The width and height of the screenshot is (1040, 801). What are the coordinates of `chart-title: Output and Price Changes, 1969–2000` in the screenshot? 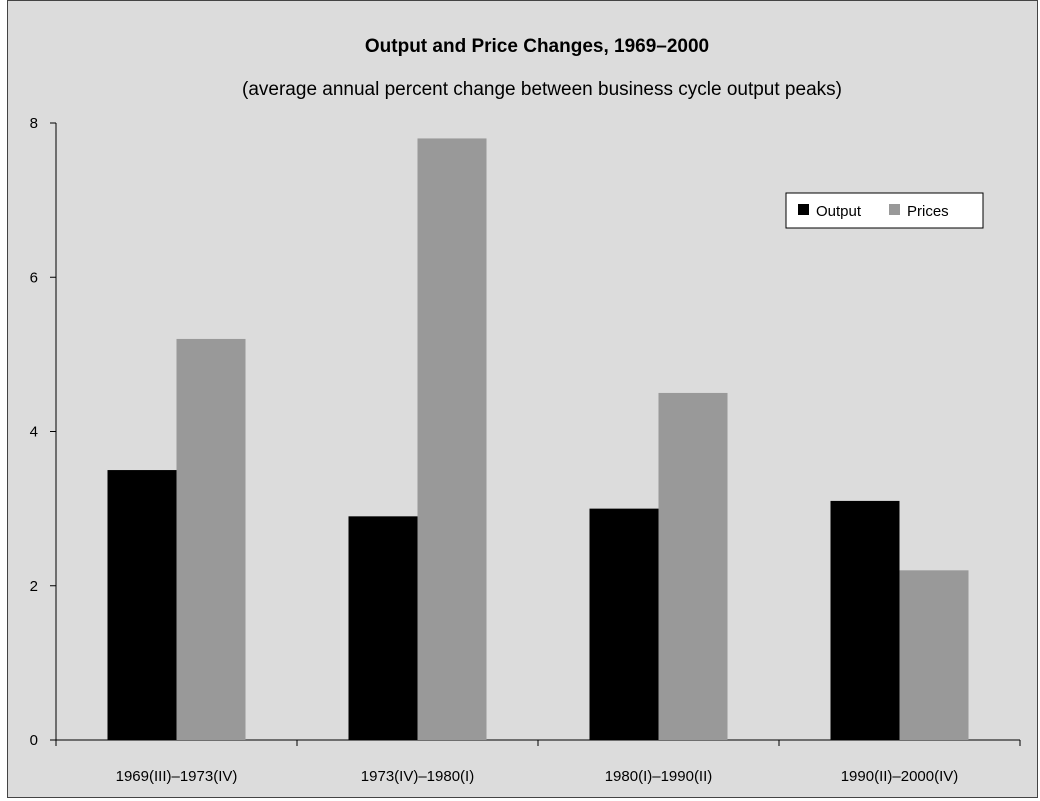 It's located at (537, 46).